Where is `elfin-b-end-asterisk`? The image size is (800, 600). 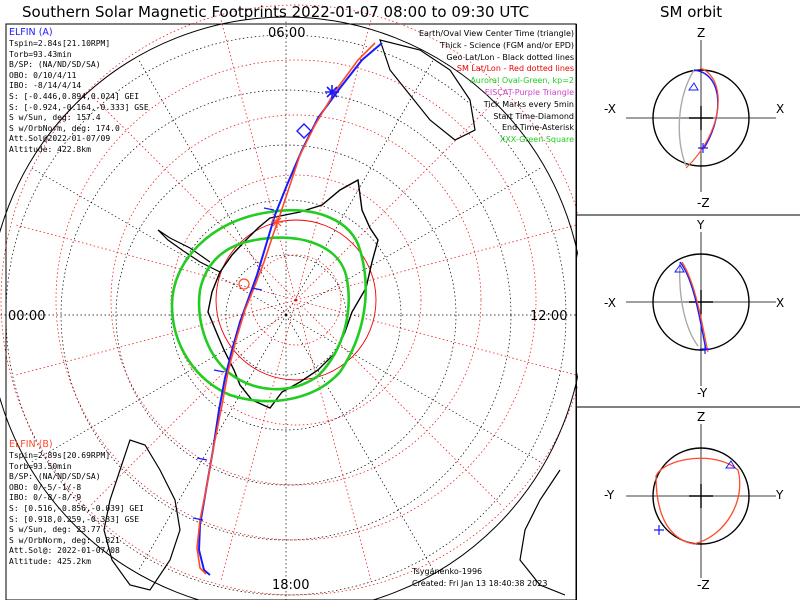
elfin-b-end-asterisk is located at coordinates (277, 222).